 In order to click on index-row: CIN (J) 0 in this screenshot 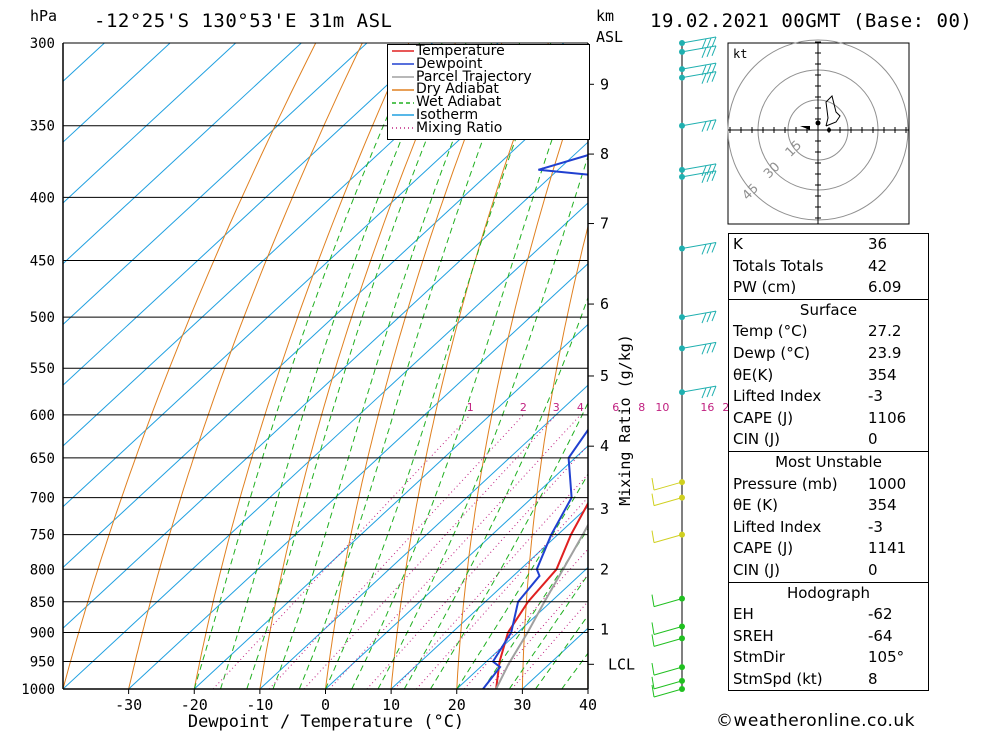, I will do `click(828, 440)`.